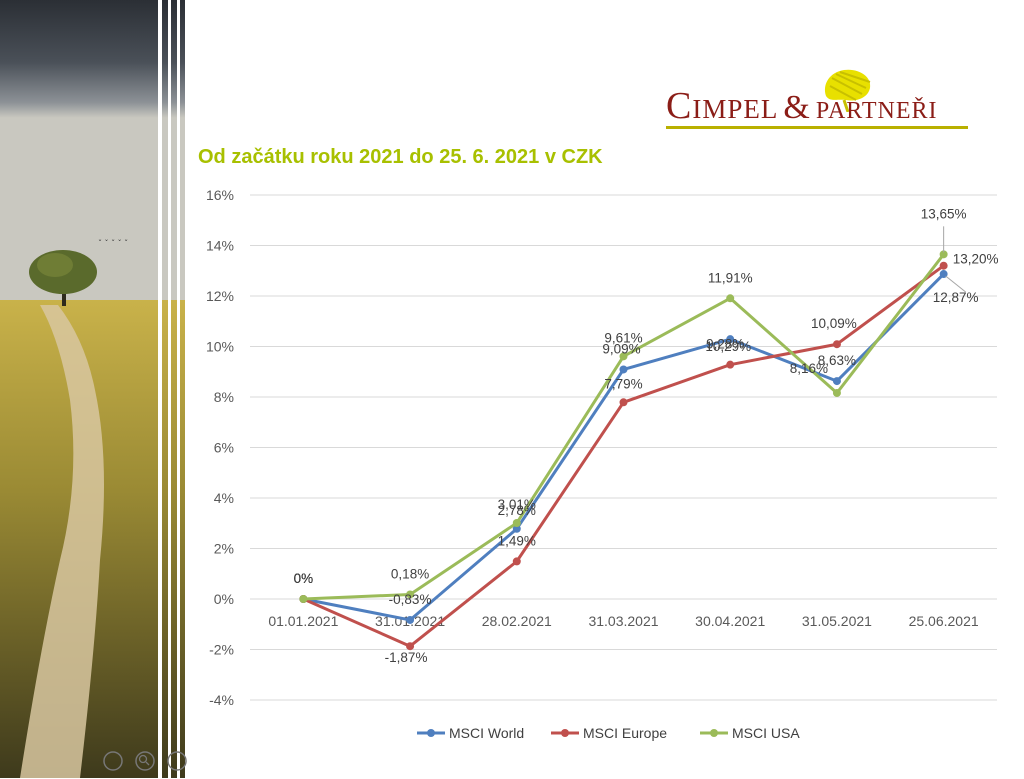 This screenshot has width=1024, height=779. What do you see at coordinates (224, 397) in the screenshot?
I see `y-tick-label: 8%` at bounding box center [224, 397].